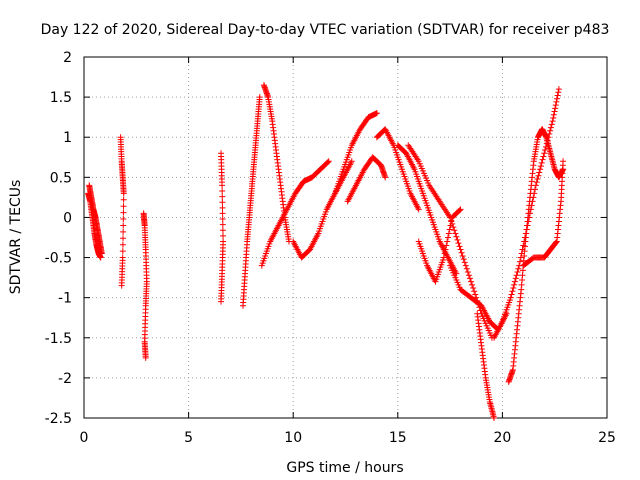  I want to click on x-tick-label: 15, so click(398, 438).